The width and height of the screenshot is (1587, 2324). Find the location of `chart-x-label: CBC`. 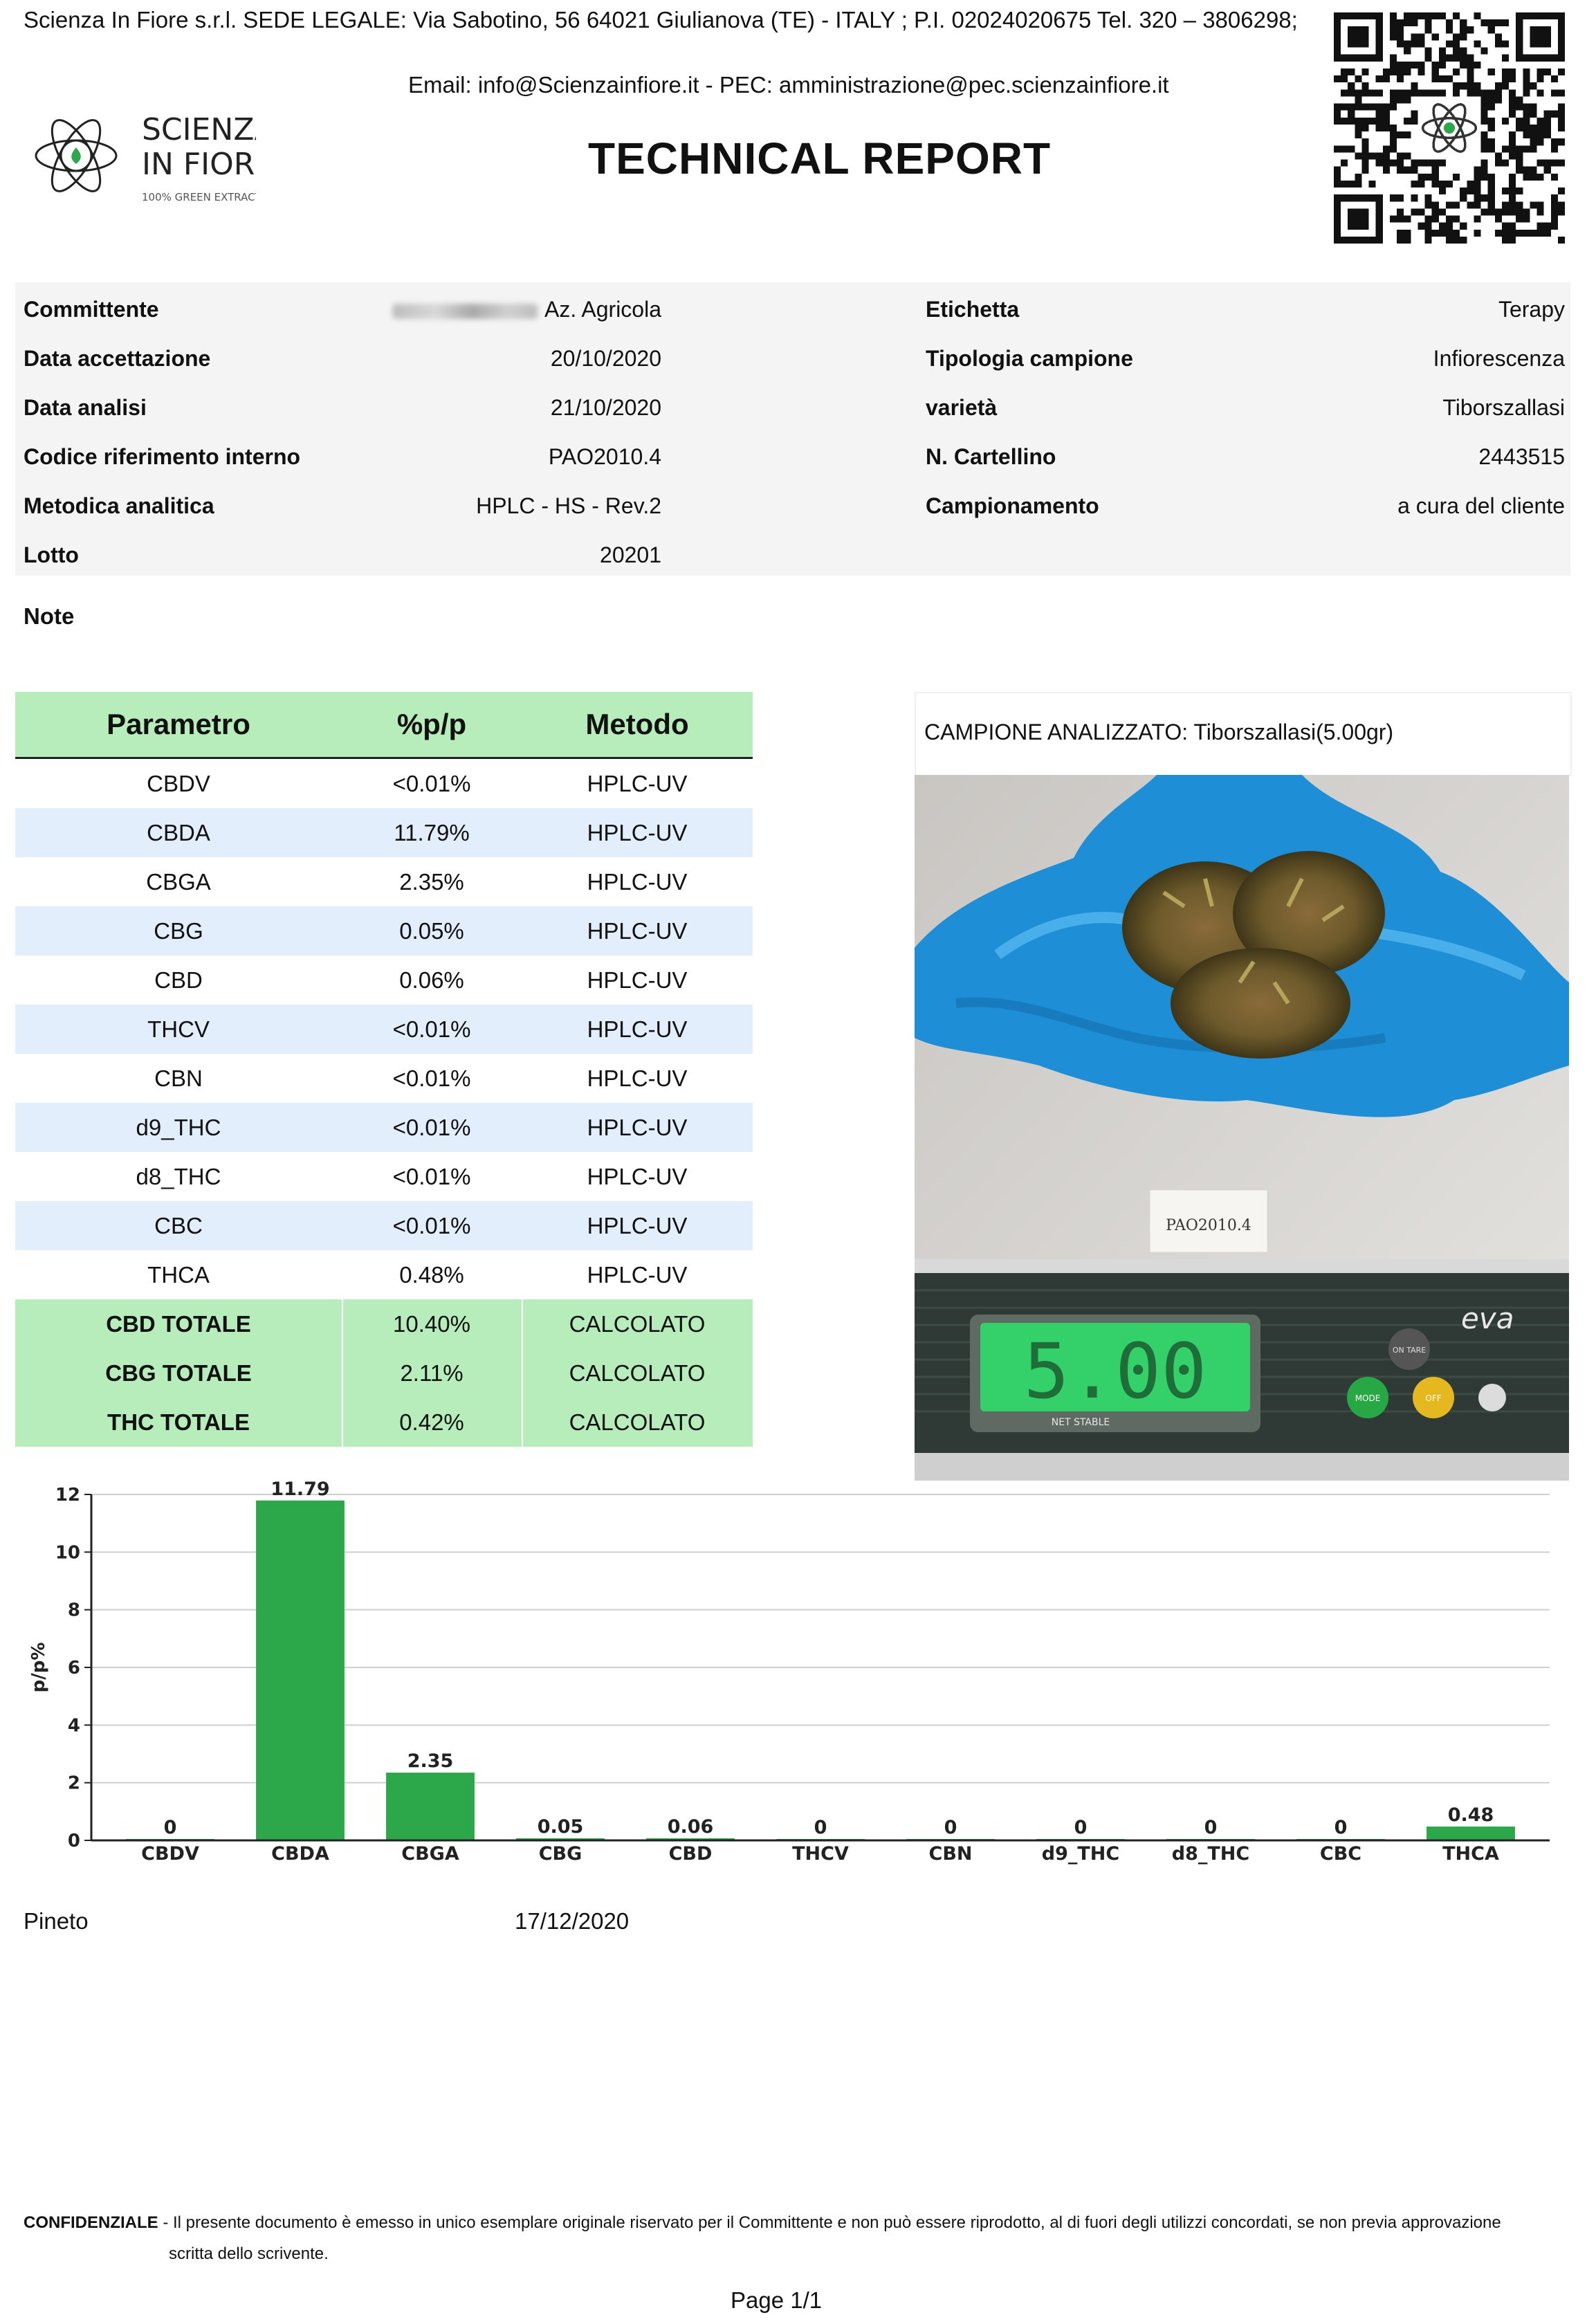

chart-x-label: CBC is located at coordinates (1340, 1854).